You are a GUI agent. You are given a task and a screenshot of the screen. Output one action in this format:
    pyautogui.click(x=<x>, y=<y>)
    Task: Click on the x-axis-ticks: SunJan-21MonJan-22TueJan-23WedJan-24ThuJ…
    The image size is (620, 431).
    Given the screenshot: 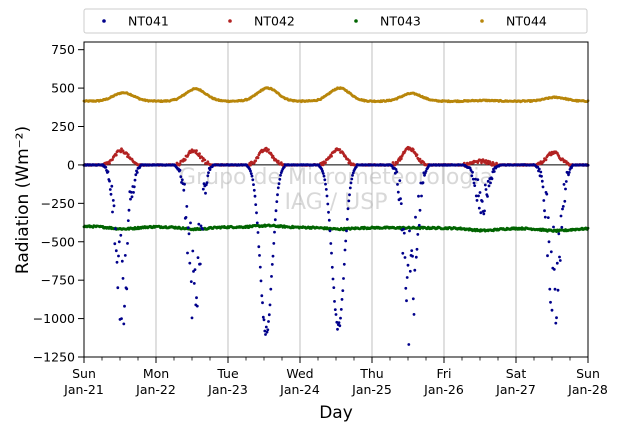 What is the action you would take?
    pyautogui.click(x=335, y=377)
    